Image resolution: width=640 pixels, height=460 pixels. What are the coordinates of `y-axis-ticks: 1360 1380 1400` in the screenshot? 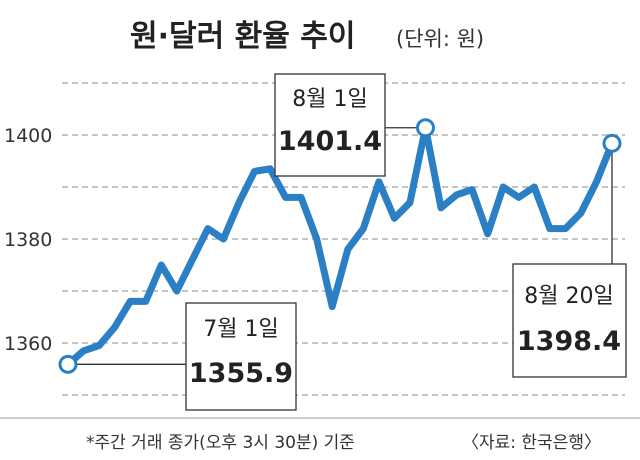 It's located at (28, 240).